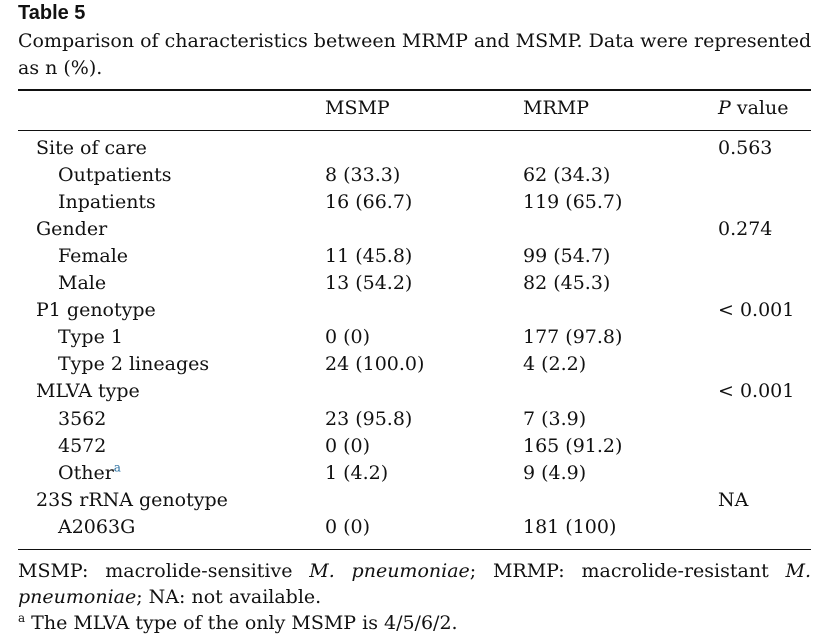  What do you see at coordinates (411, 502) in the screenshot?
I see `table-row: 23S rRNA genotype NA` at bounding box center [411, 502].